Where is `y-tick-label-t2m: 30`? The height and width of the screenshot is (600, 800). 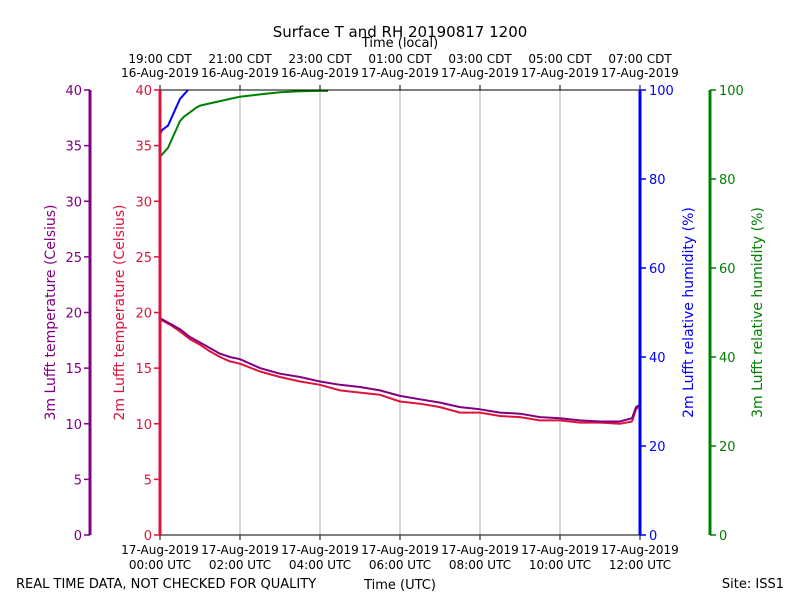 y-tick-label-t2m: 30 is located at coordinates (143, 202).